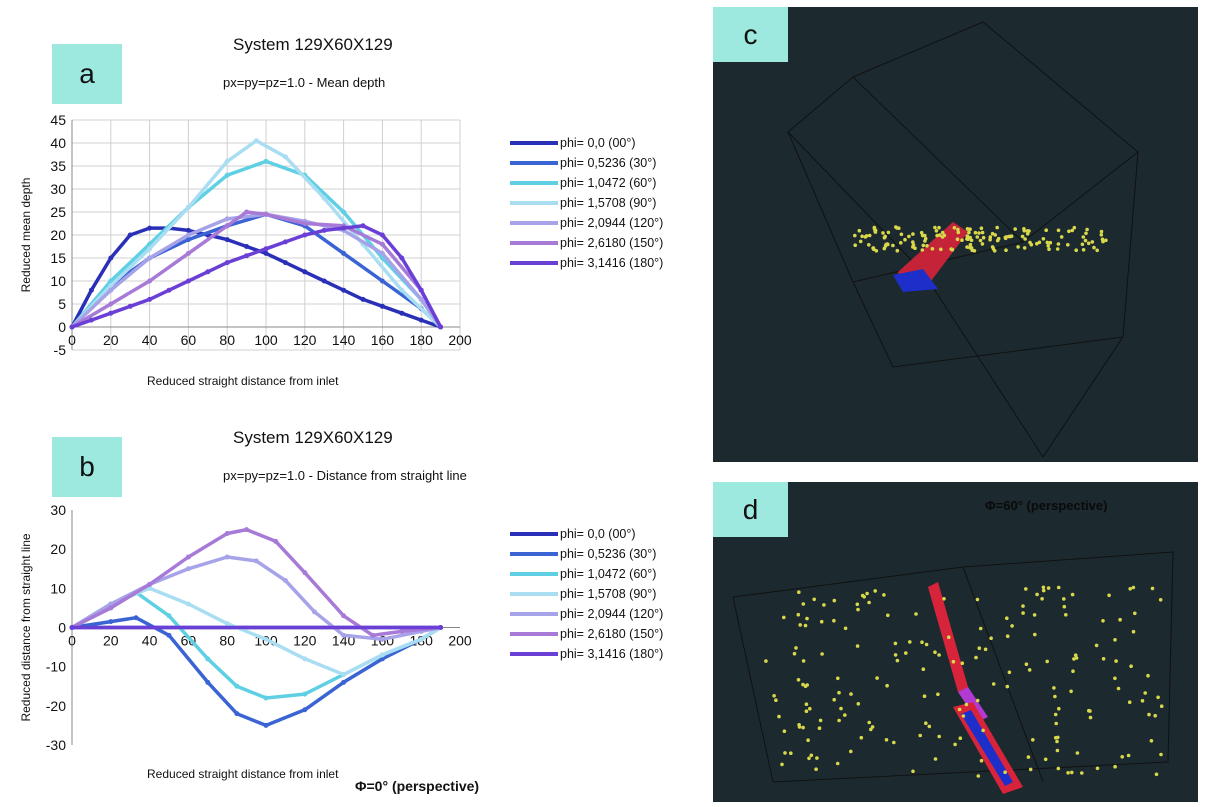  Describe the element at coordinates (60, 350) in the screenshot. I see `chart-a-ytick-label: -5` at that location.